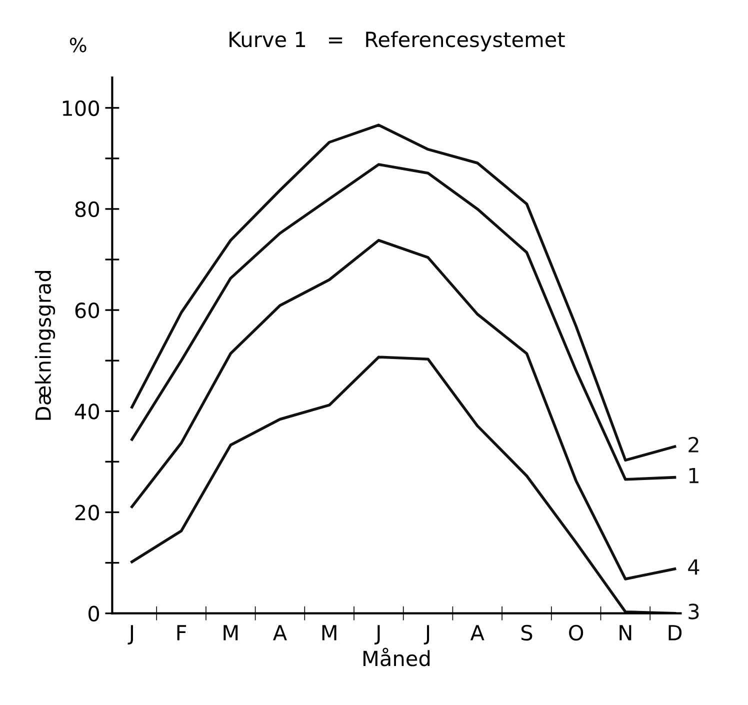  Describe the element at coordinates (94, 614) in the screenshot. I see `y-tick-label: 0` at that location.